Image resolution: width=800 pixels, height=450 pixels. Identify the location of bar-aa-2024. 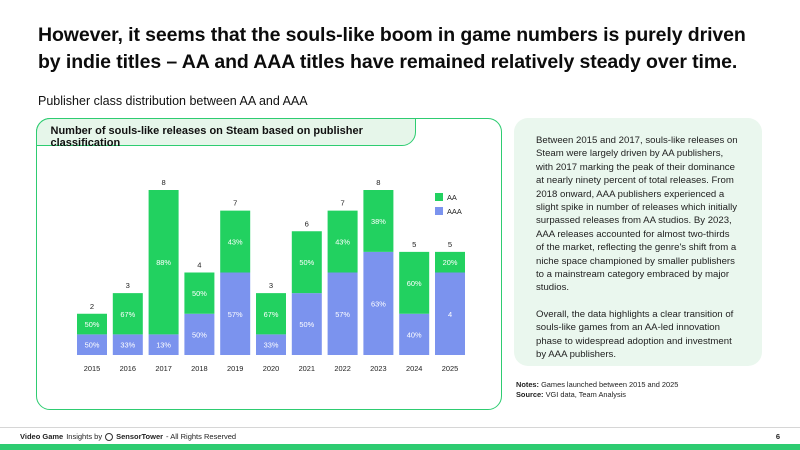
(414, 282).